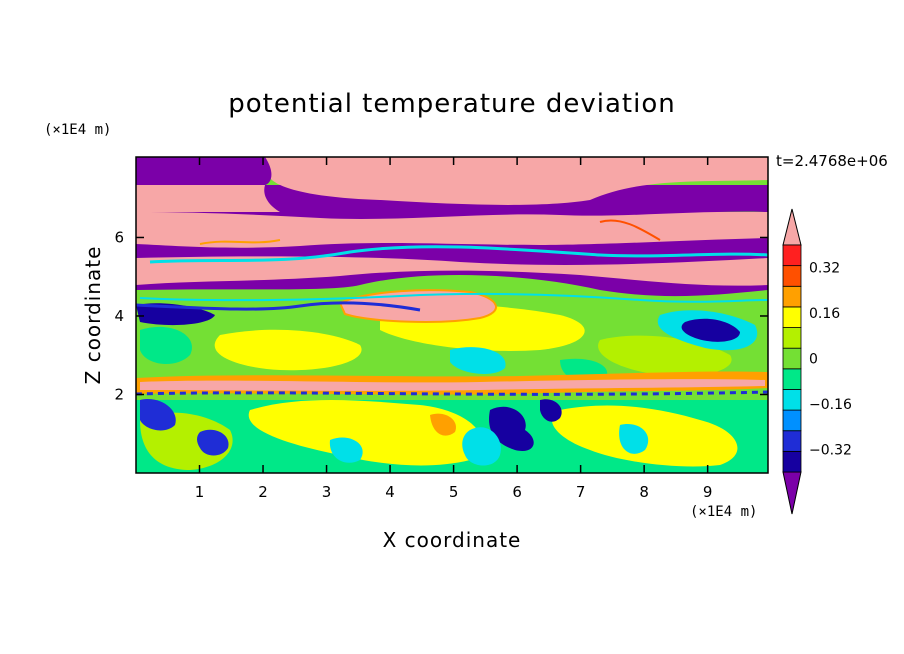 This screenshot has width=904, height=654. I want to click on shear-line, so click(452, 383).